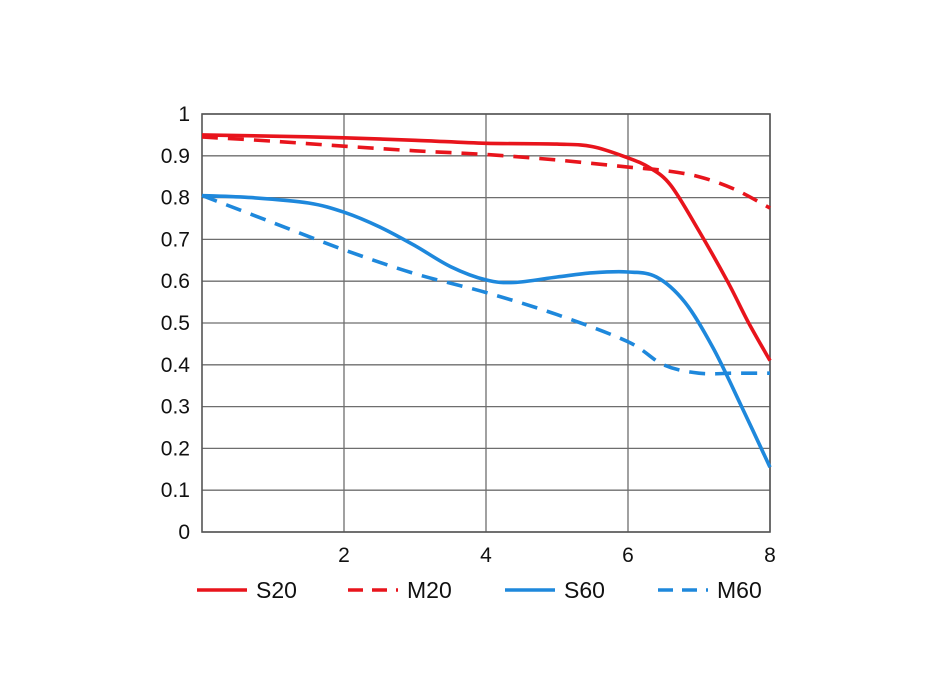 The image size is (932, 700). I want to click on y-tick-label: 0.4, so click(176, 365).